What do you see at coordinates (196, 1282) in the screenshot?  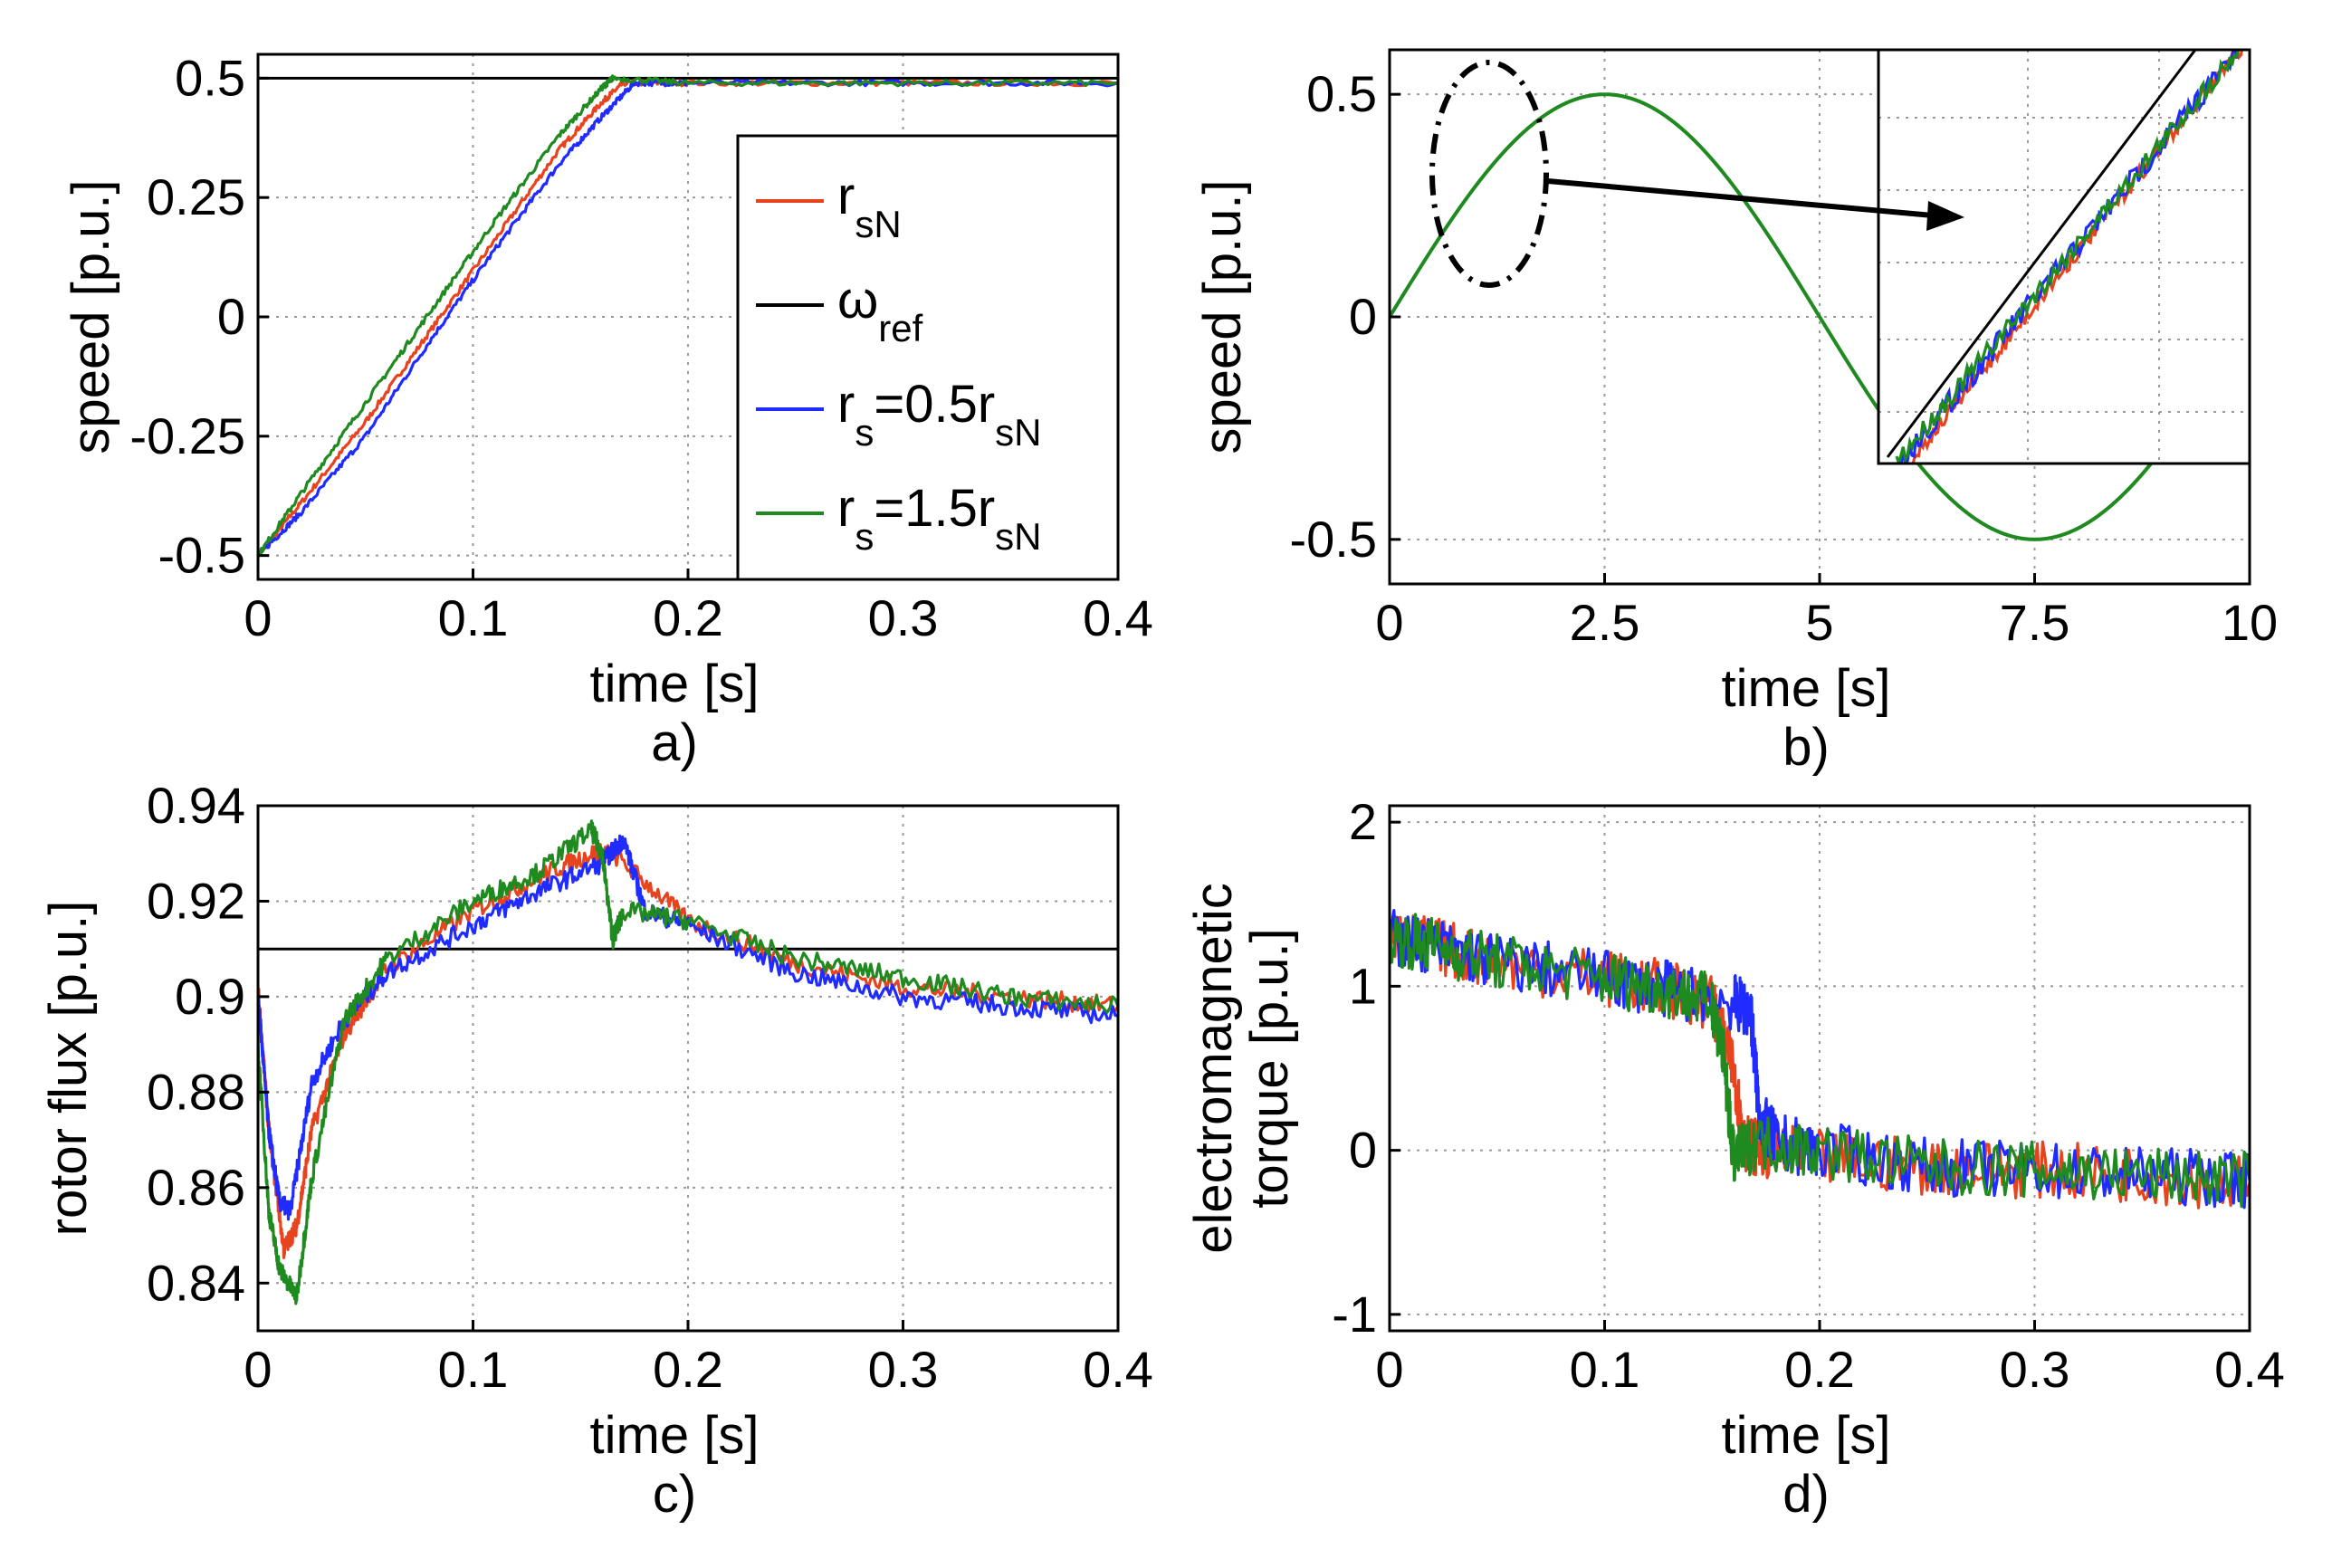 I see `y-tick-label: 0.84` at bounding box center [196, 1282].